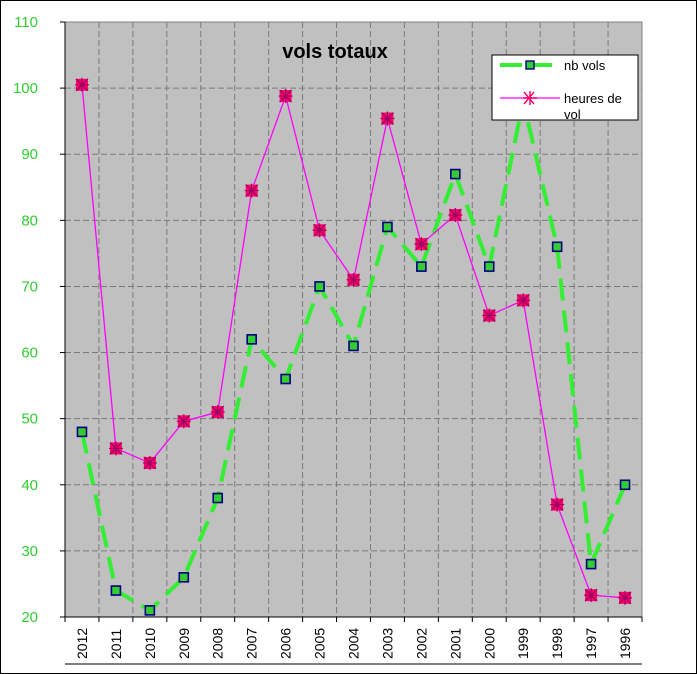  Describe the element at coordinates (252, 643) in the screenshot. I see `x-tick-label: 2007` at that location.